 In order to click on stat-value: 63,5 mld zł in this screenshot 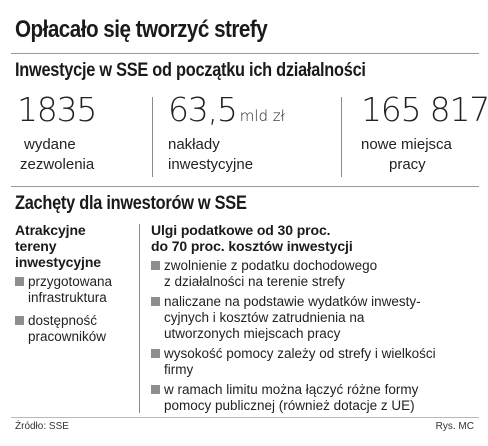, I will do `click(226, 109)`.